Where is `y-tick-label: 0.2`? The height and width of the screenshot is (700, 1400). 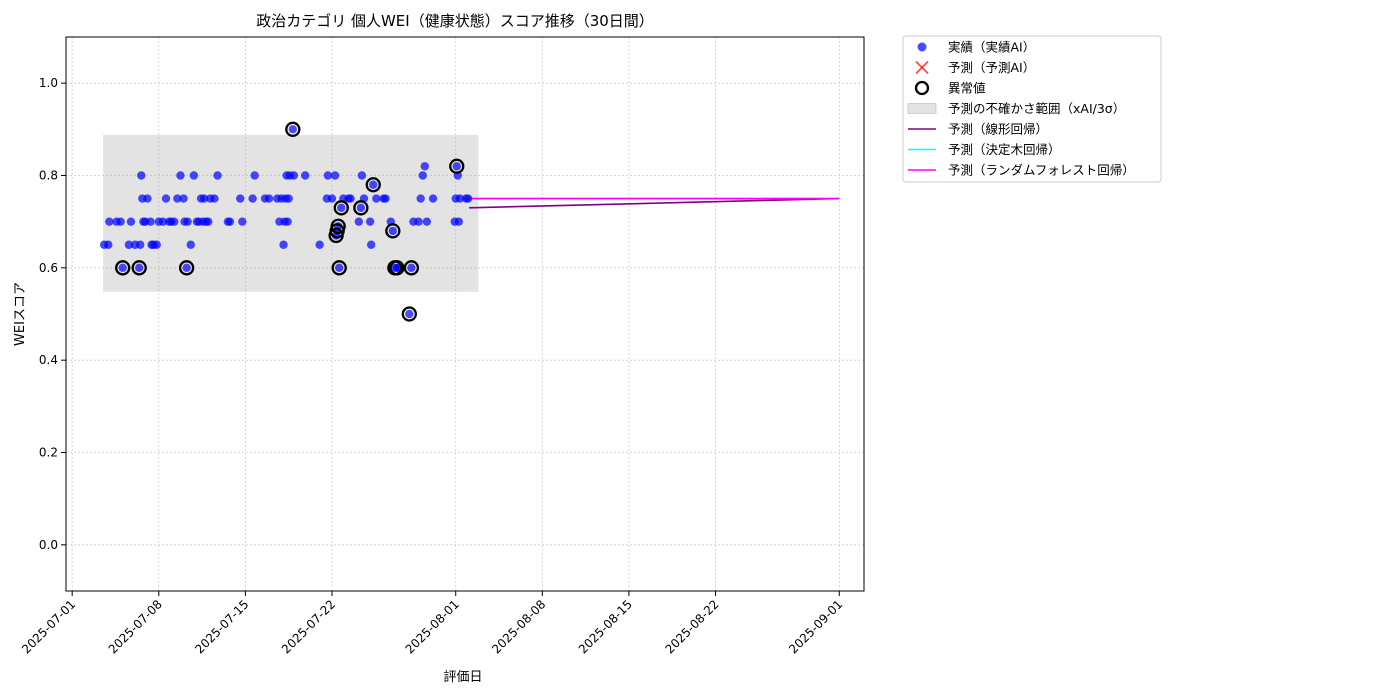 y-tick-label: 0.2 is located at coordinates (48, 453).